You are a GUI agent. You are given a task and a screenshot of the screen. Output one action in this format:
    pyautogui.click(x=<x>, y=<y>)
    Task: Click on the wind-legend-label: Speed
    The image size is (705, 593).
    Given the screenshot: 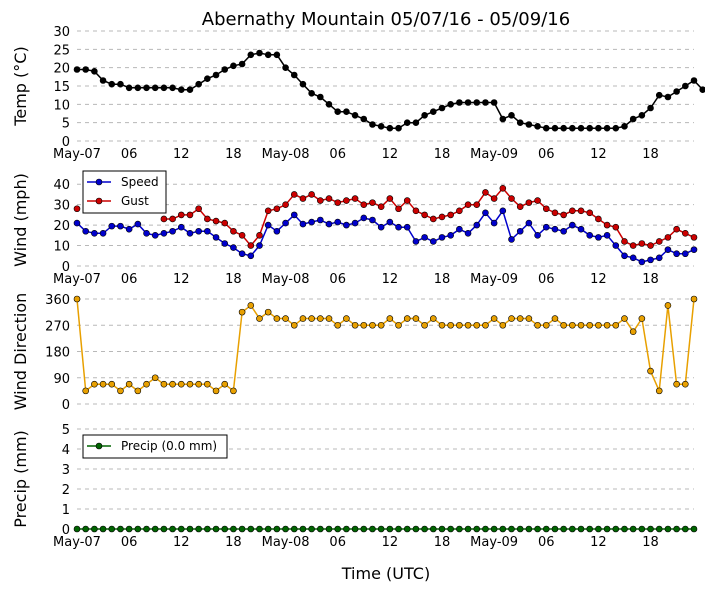 What is the action you would take?
    pyautogui.click(x=140, y=182)
    